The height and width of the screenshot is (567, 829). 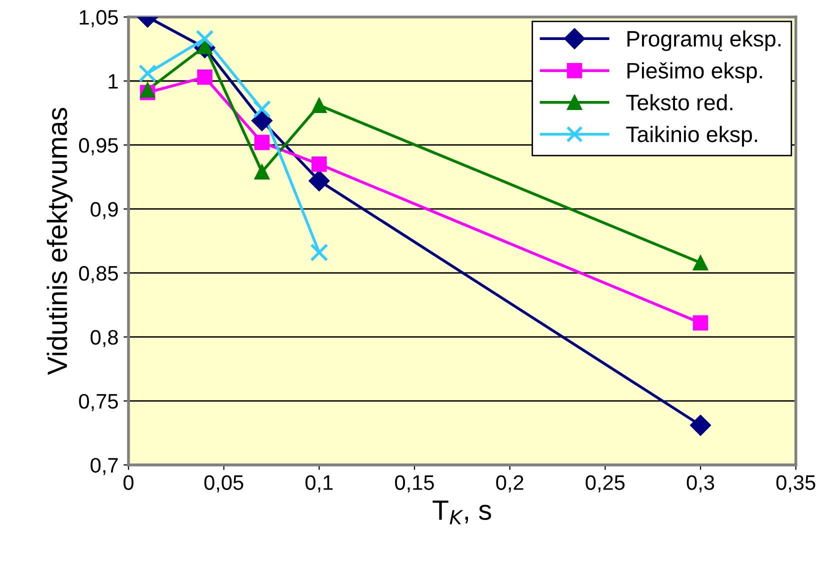 I want to click on y-tick-label: 0,75, so click(x=98, y=403).